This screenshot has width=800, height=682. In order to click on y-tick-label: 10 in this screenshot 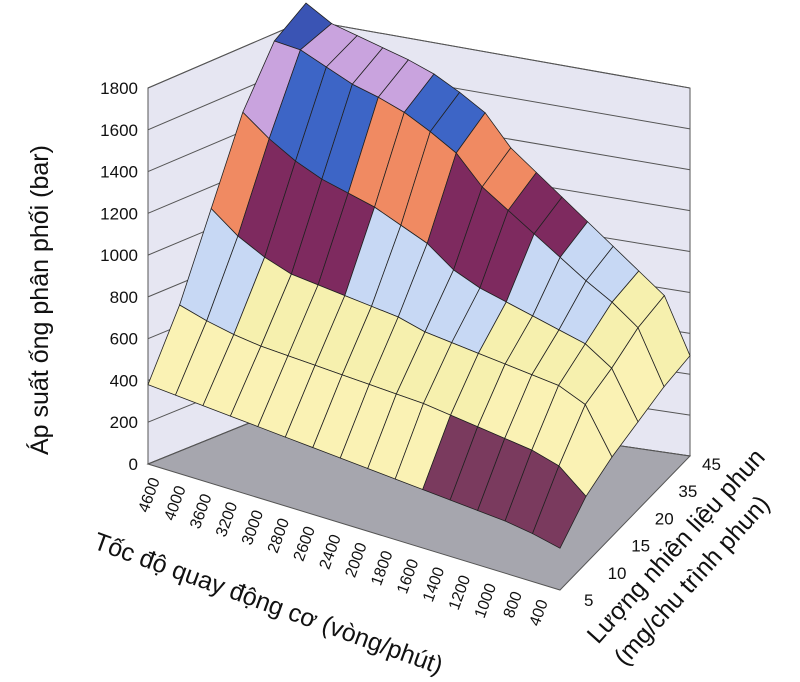, I will do `click(617, 573)`.